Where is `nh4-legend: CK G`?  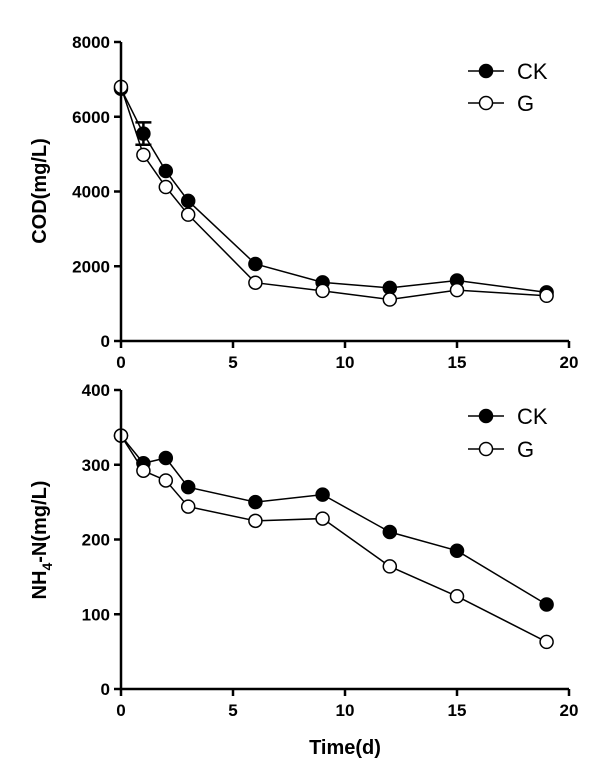
nh4-legend: CK G is located at coordinates (508, 433).